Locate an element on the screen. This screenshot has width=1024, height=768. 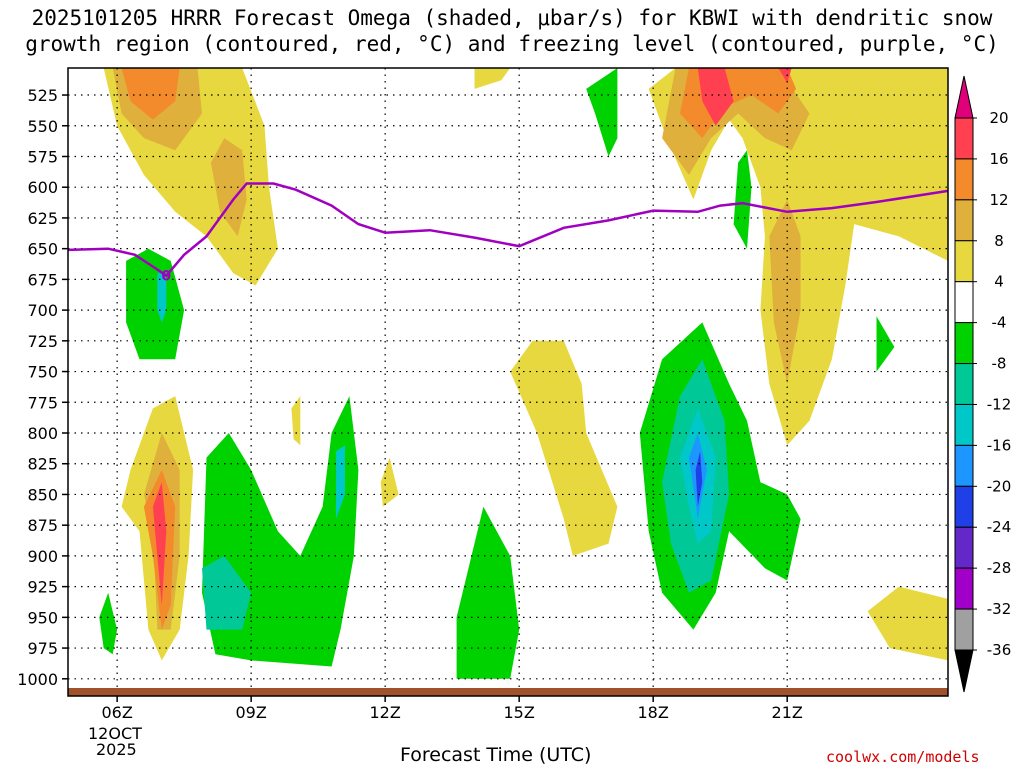
y-tick-label-1000: 1000 is located at coordinates (37, 679).